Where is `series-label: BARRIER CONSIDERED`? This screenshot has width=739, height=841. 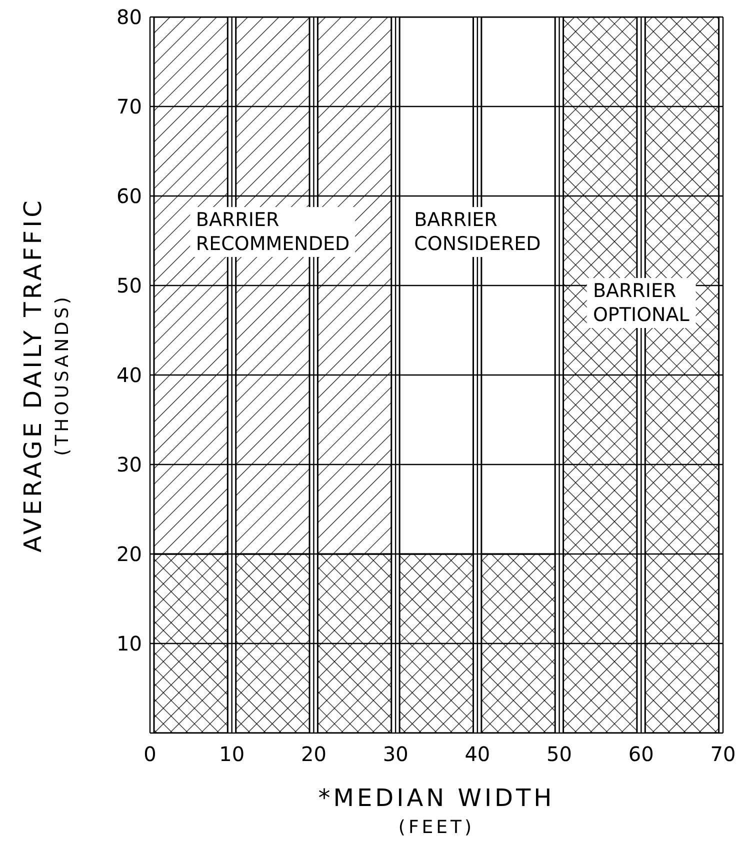
series-label: BARRIER CONSIDERED is located at coordinates (477, 232).